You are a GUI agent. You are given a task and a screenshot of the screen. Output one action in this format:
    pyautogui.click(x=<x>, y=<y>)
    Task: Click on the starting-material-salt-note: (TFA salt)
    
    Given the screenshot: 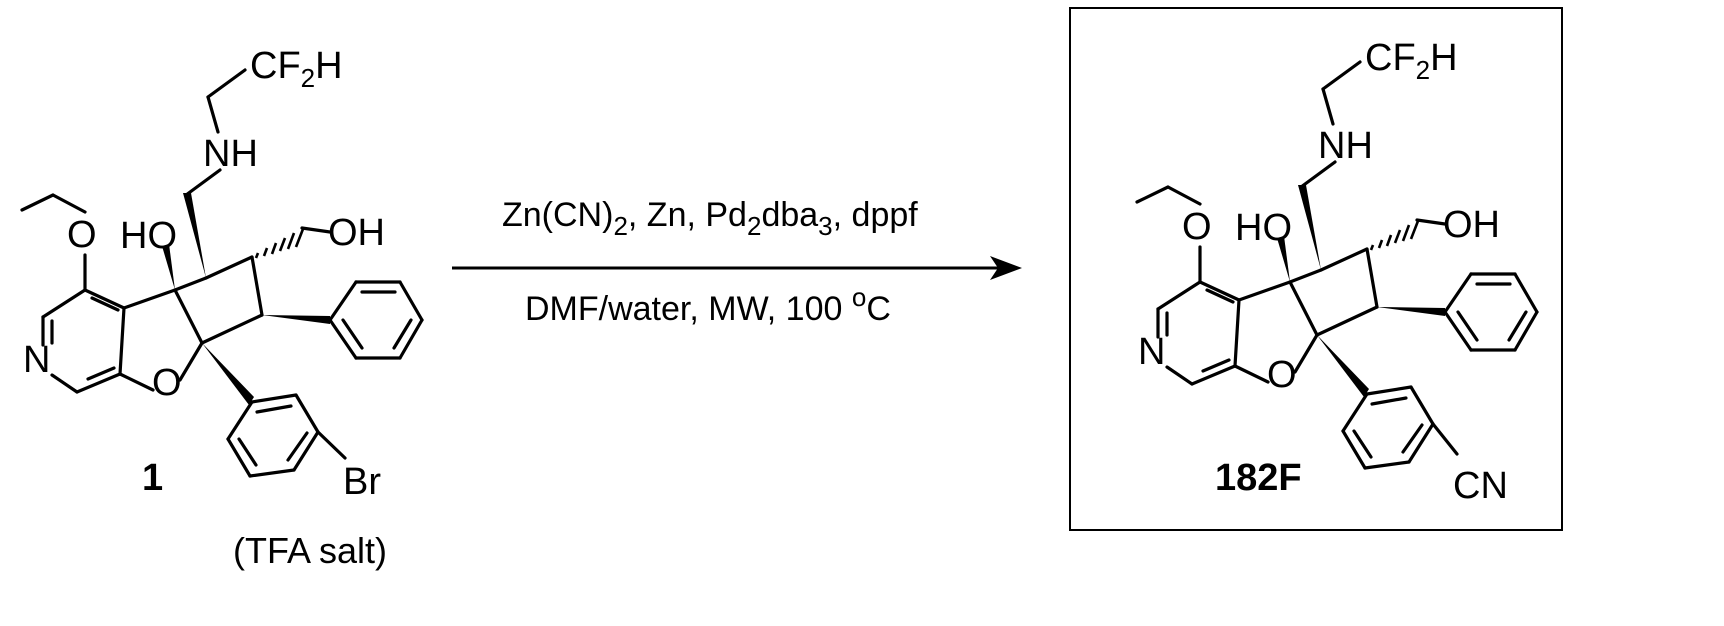 What is the action you would take?
    pyautogui.click(x=310, y=550)
    